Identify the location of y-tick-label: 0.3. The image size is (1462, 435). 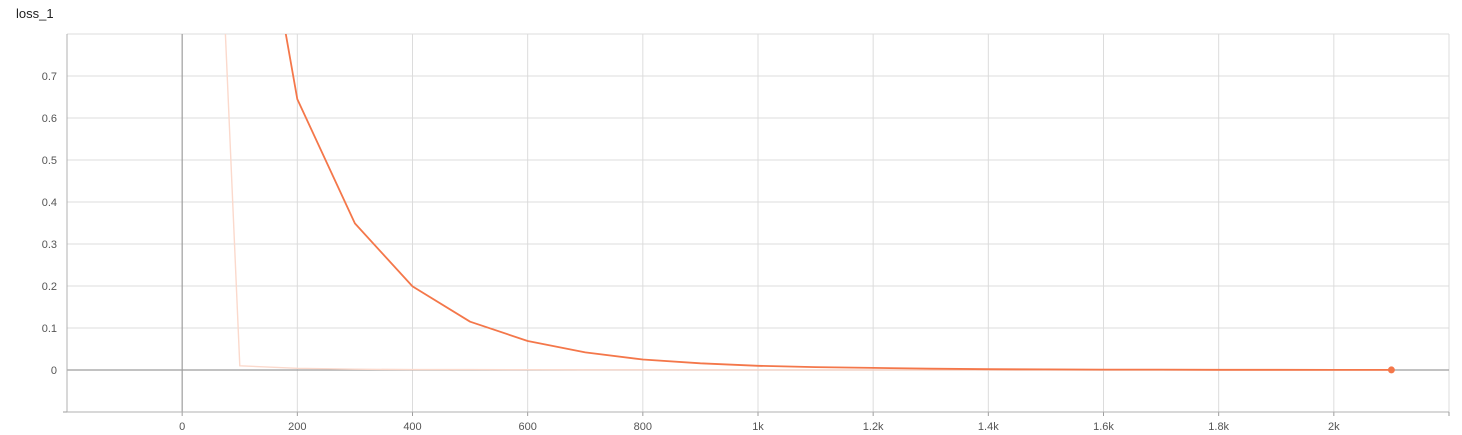
(49, 245).